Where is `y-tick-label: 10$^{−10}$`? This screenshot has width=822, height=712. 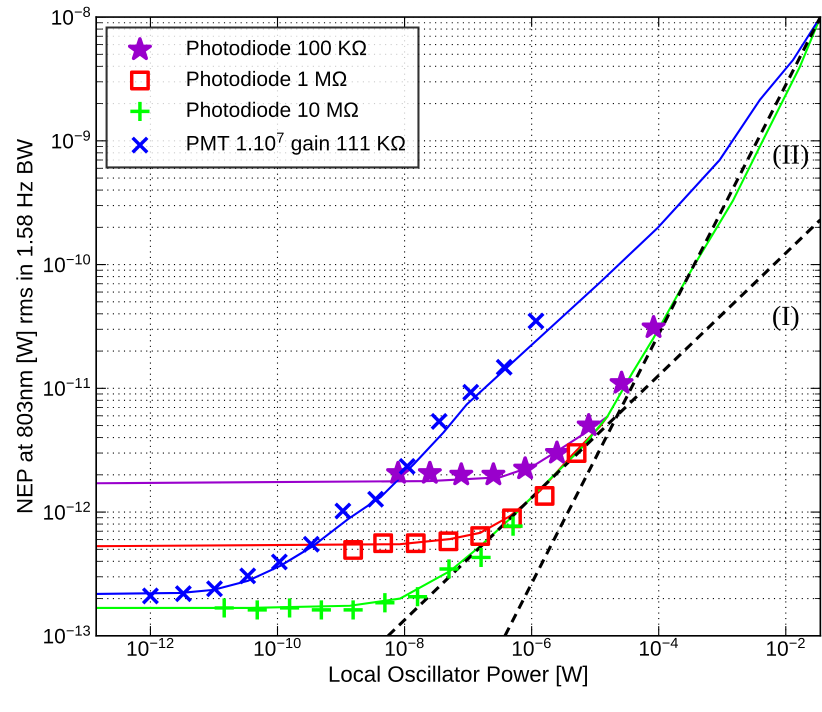
y-tick-label: 10$^{−10}$ is located at coordinates (67, 263).